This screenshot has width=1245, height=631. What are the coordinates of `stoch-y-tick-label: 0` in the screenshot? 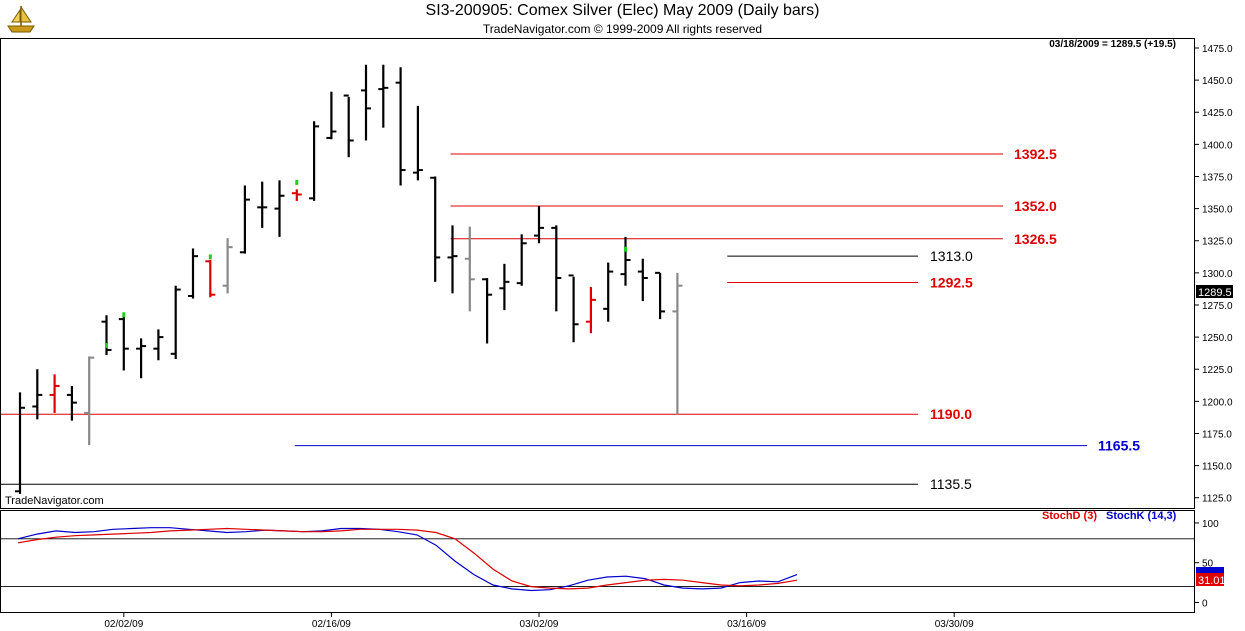 It's located at (1205, 603).